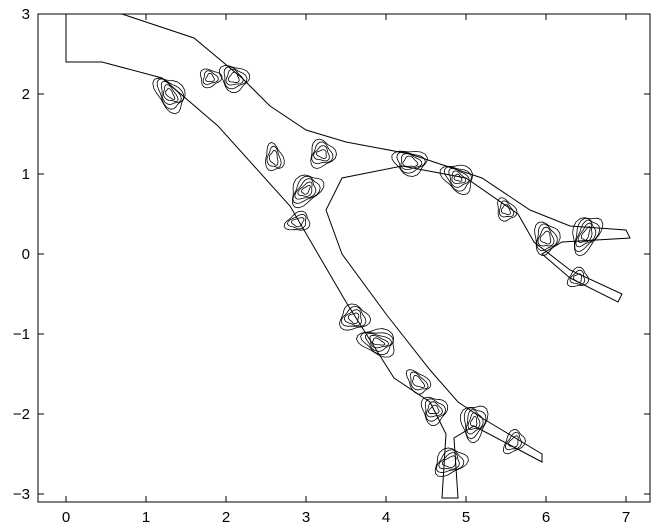 The image size is (653, 529). Describe the element at coordinates (26, 174) in the screenshot. I see `y-tick-label: 1` at that location.